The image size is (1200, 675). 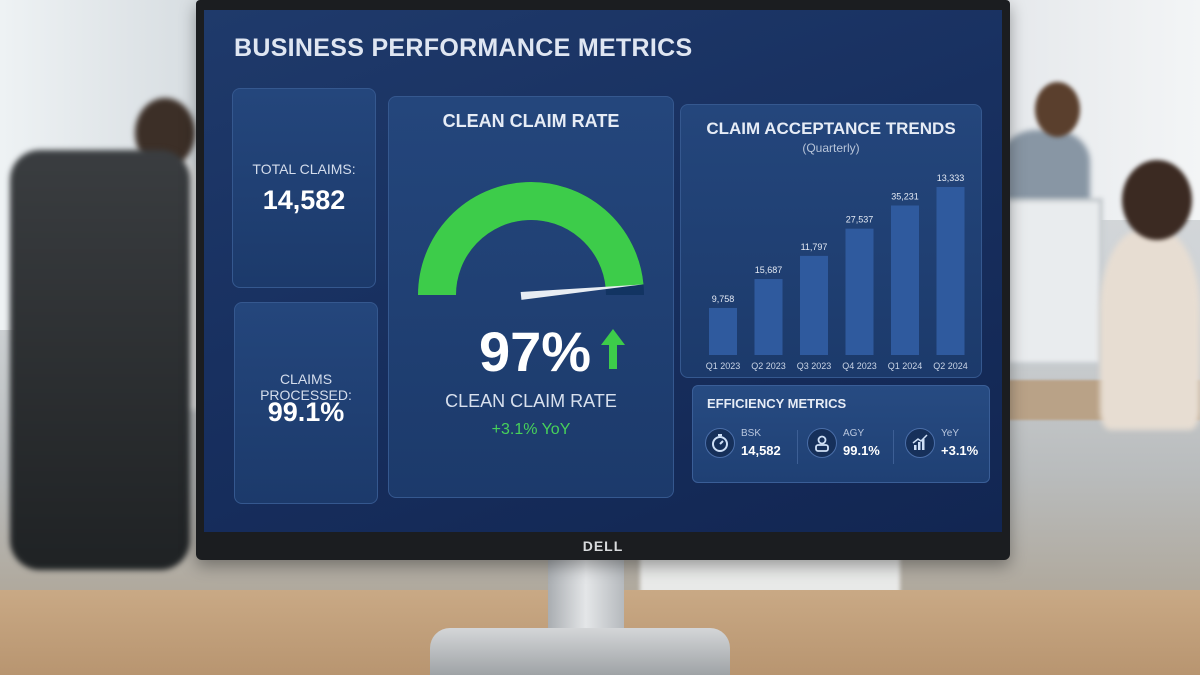 What do you see at coordinates (306, 412) in the screenshot?
I see `kpi-value: 99.1%` at bounding box center [306, 412].